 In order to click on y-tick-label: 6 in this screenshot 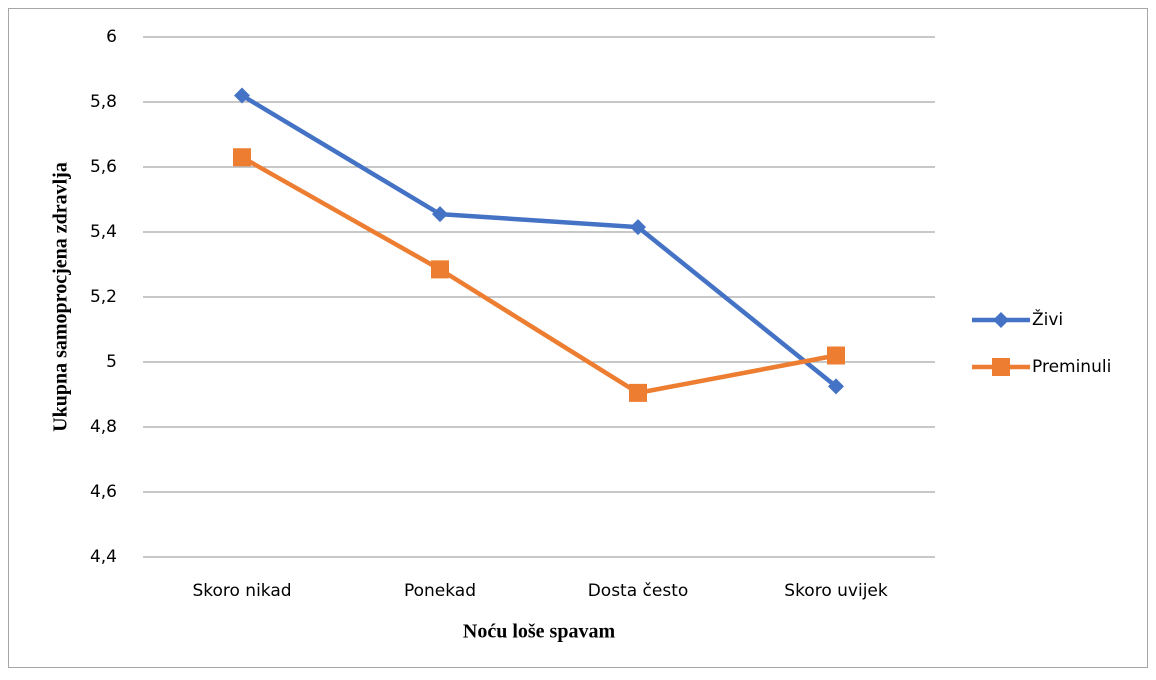, I will do `click(111, 37)`.